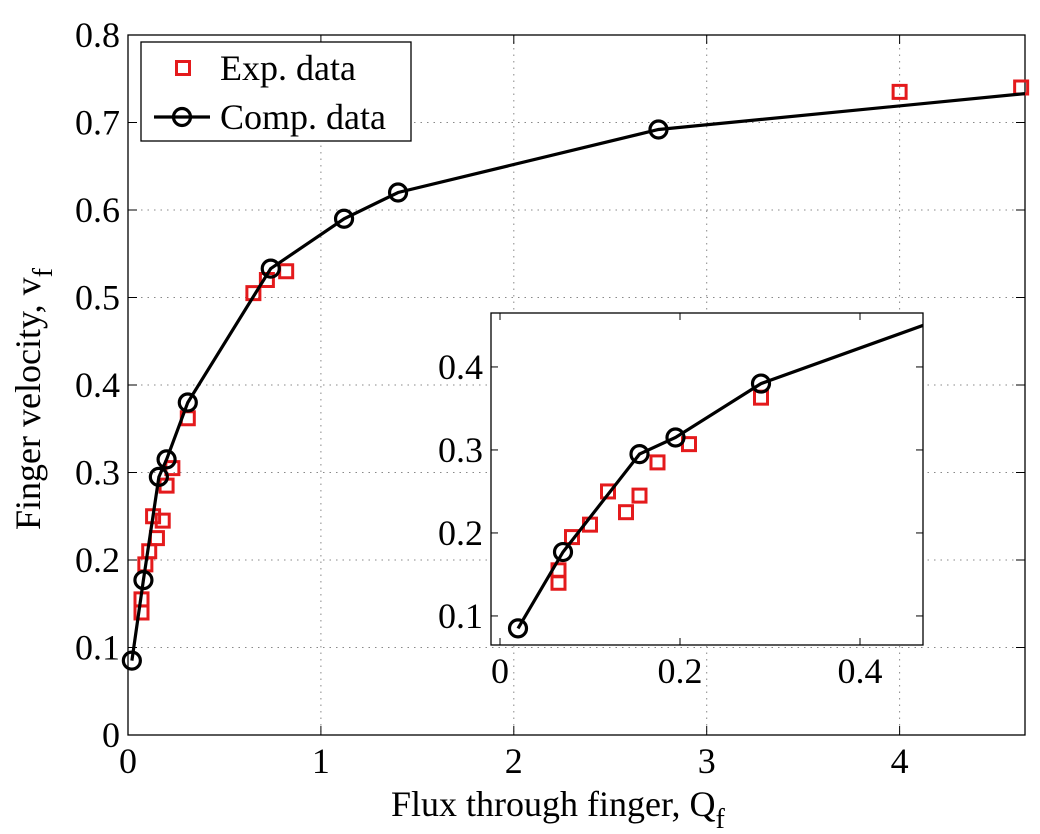 The width and height of the screenshot is (1040, 834). Describe the element at coordinates (97, 35) in the screenshot. I see `main-y-tick-label: 0.8` at that location.